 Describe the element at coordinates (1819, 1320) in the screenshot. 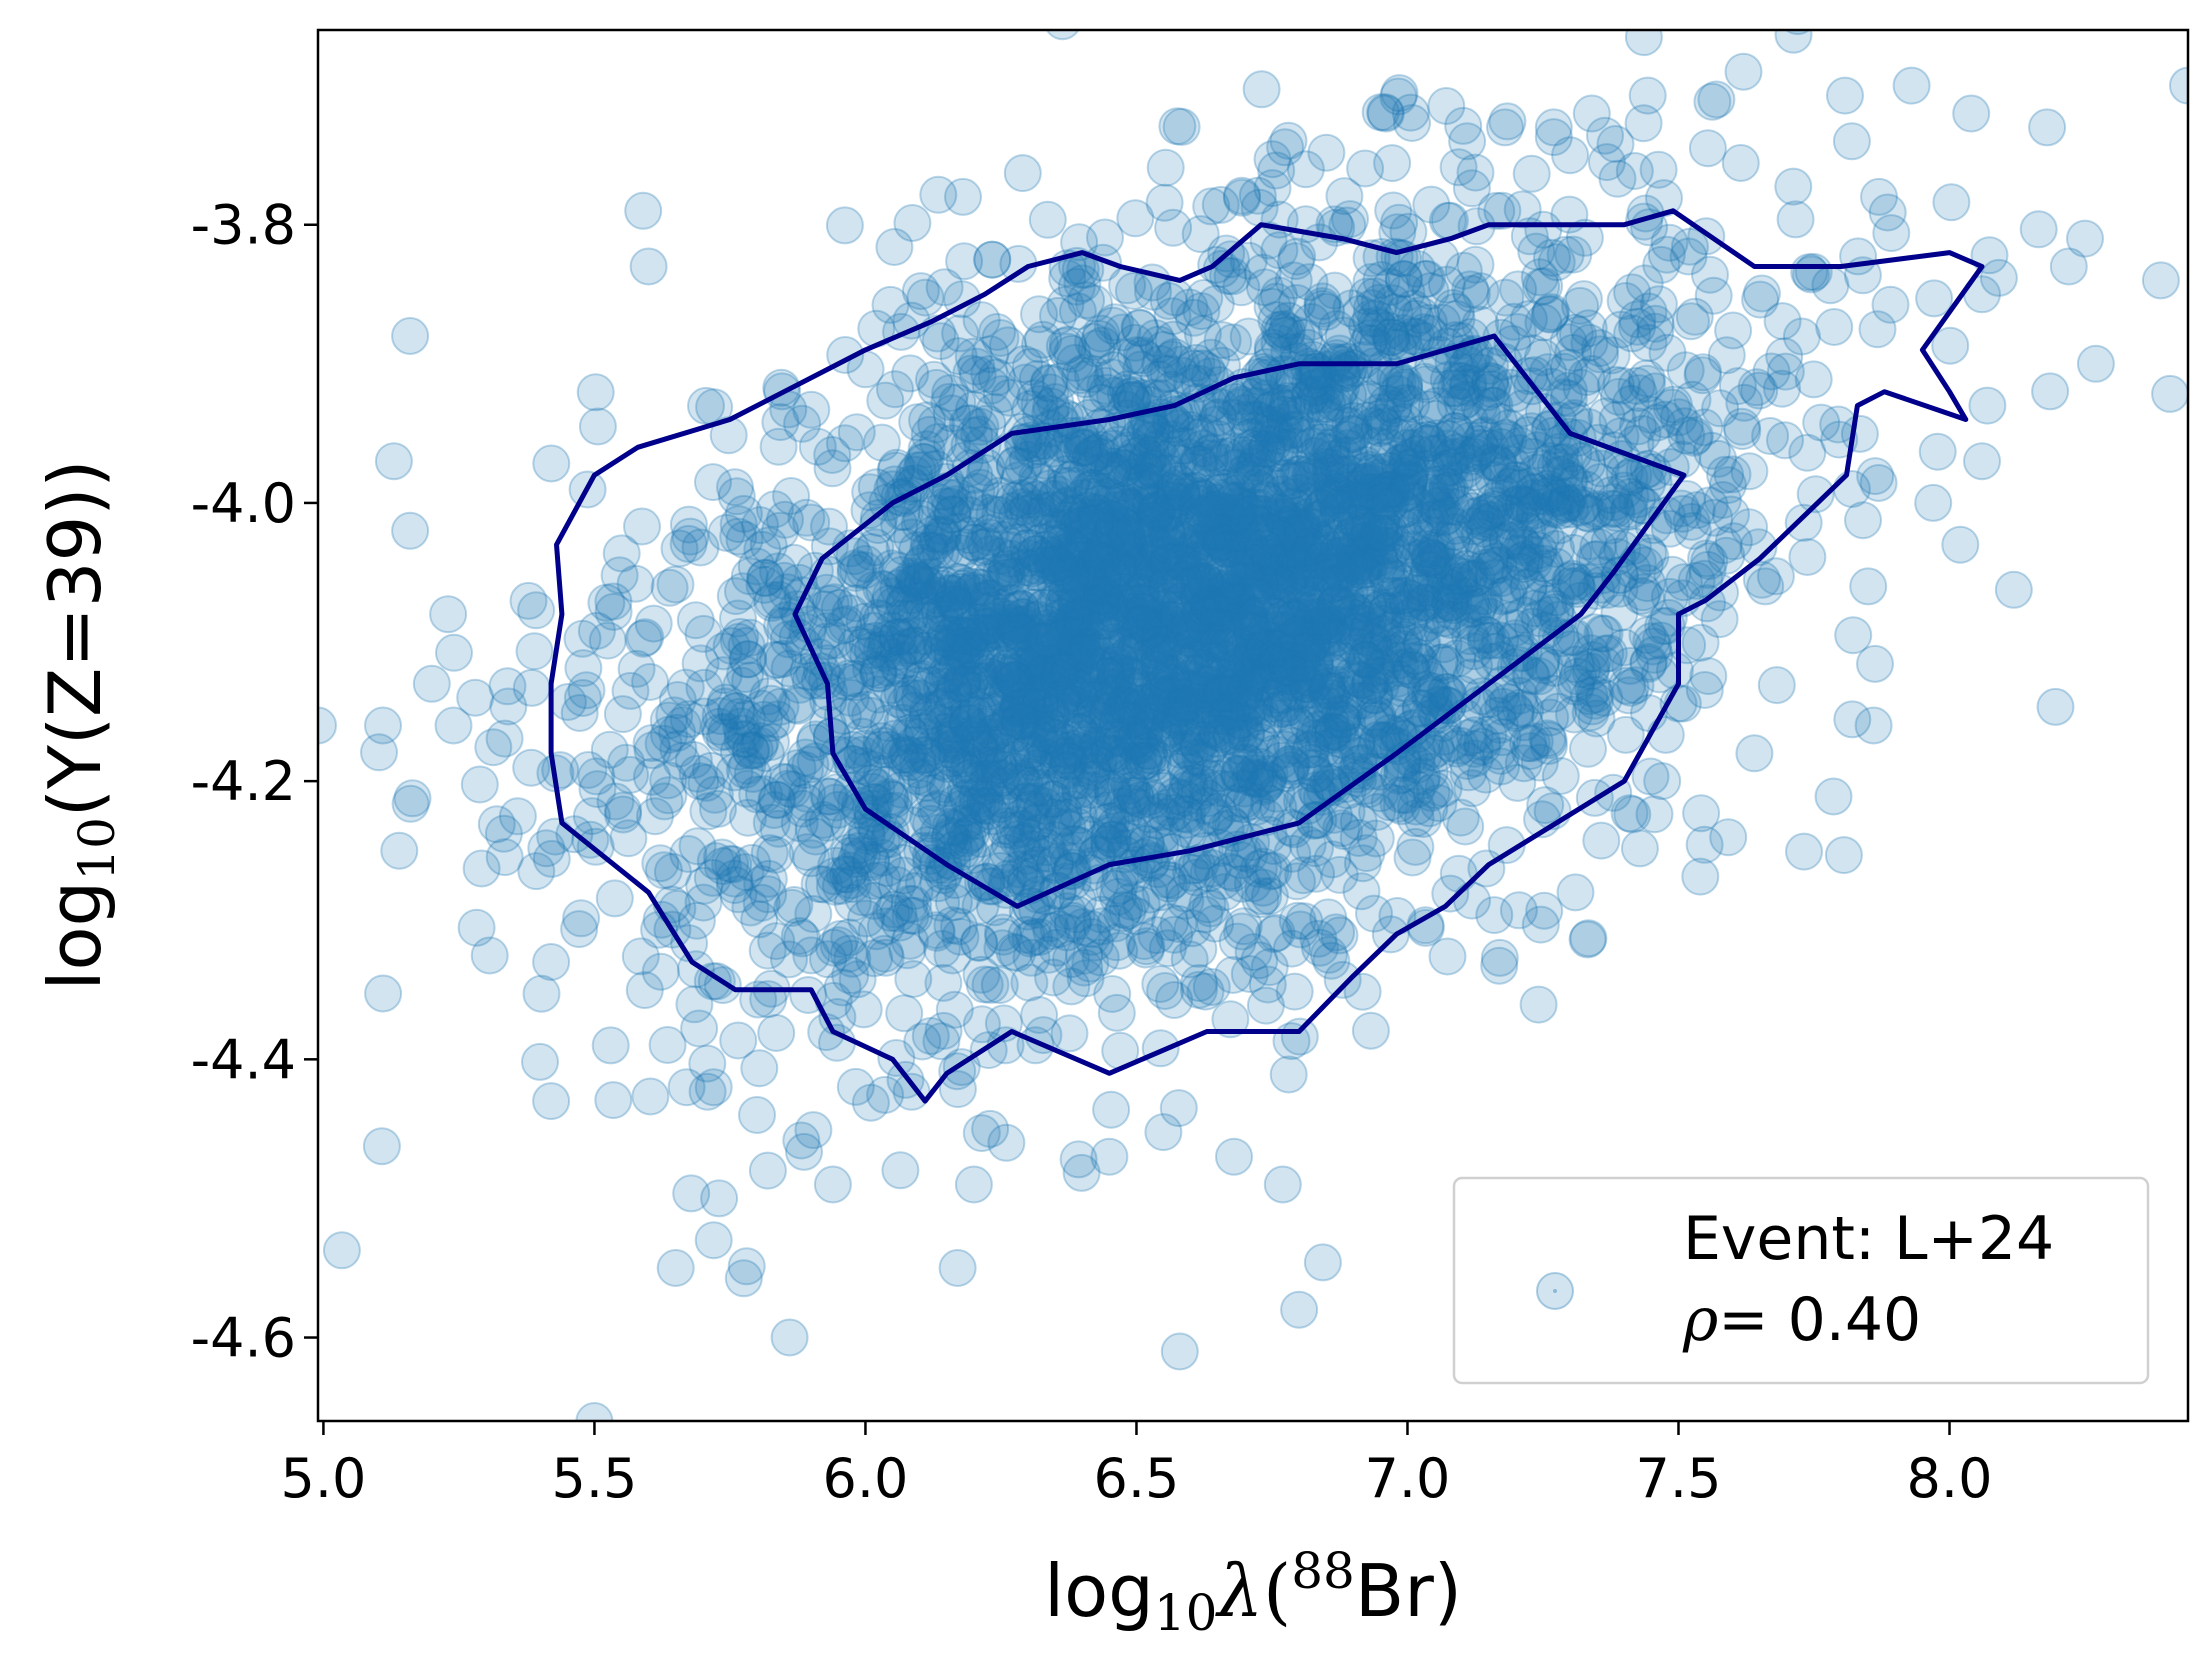

I see `legend-rho-value: = 0.40` at that location.